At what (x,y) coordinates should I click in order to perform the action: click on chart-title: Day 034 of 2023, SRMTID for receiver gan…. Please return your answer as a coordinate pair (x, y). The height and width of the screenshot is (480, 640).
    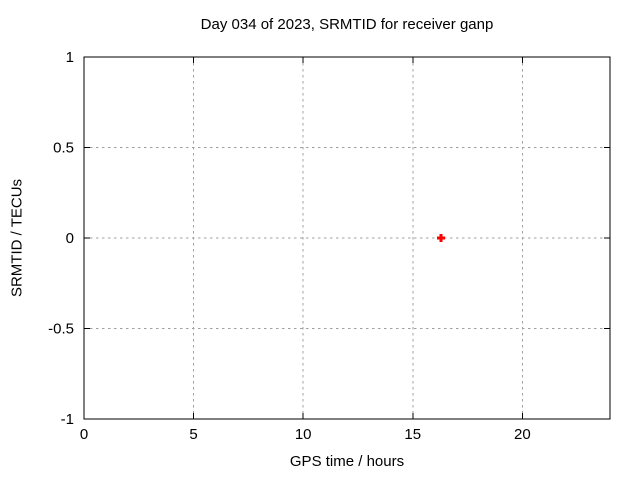
    Looking at the image, I should click on (347, 24).